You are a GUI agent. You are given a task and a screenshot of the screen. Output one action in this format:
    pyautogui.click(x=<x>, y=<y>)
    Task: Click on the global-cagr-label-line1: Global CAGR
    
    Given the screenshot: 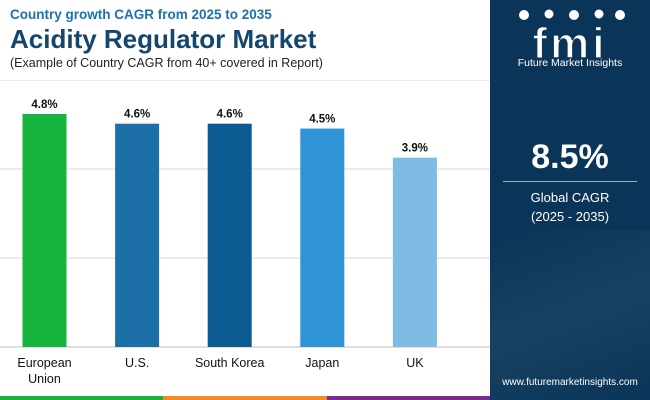 What is the action you would take?
    pyautogui.click(x=570, y=197)
    